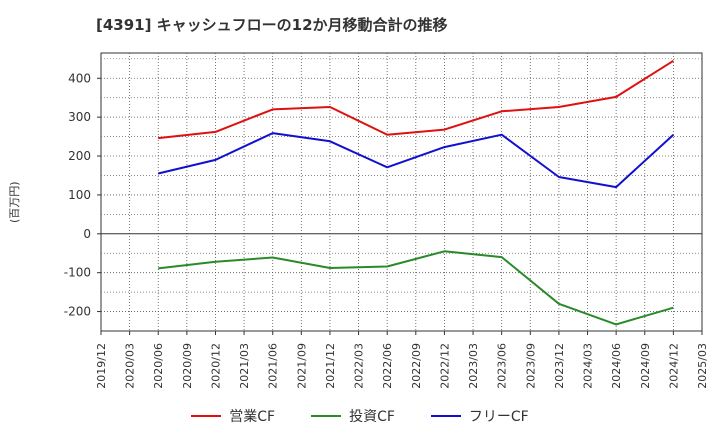 This screenshot has height=440, width=720. Describe the element at coordinates (130, 366) in the screenshot. I see `x-tick-label: 2020/03` at that location.